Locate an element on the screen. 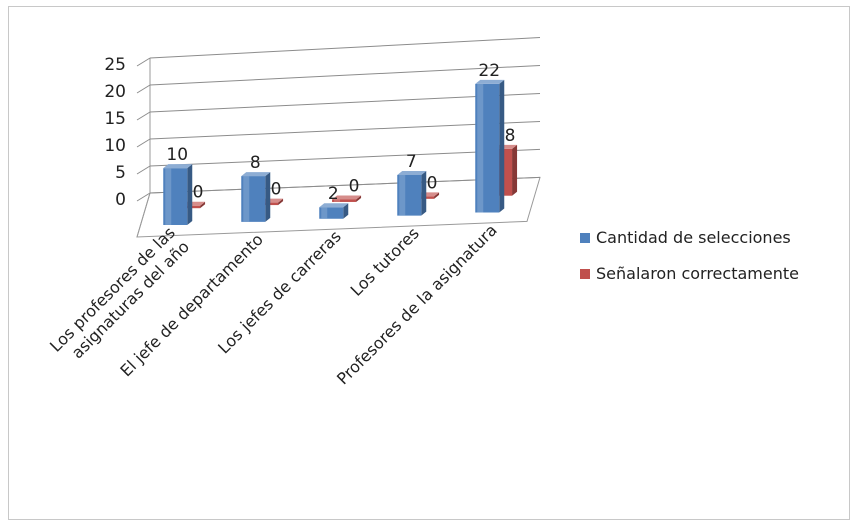  data-label: 10 is located at coordinates (177, 155).